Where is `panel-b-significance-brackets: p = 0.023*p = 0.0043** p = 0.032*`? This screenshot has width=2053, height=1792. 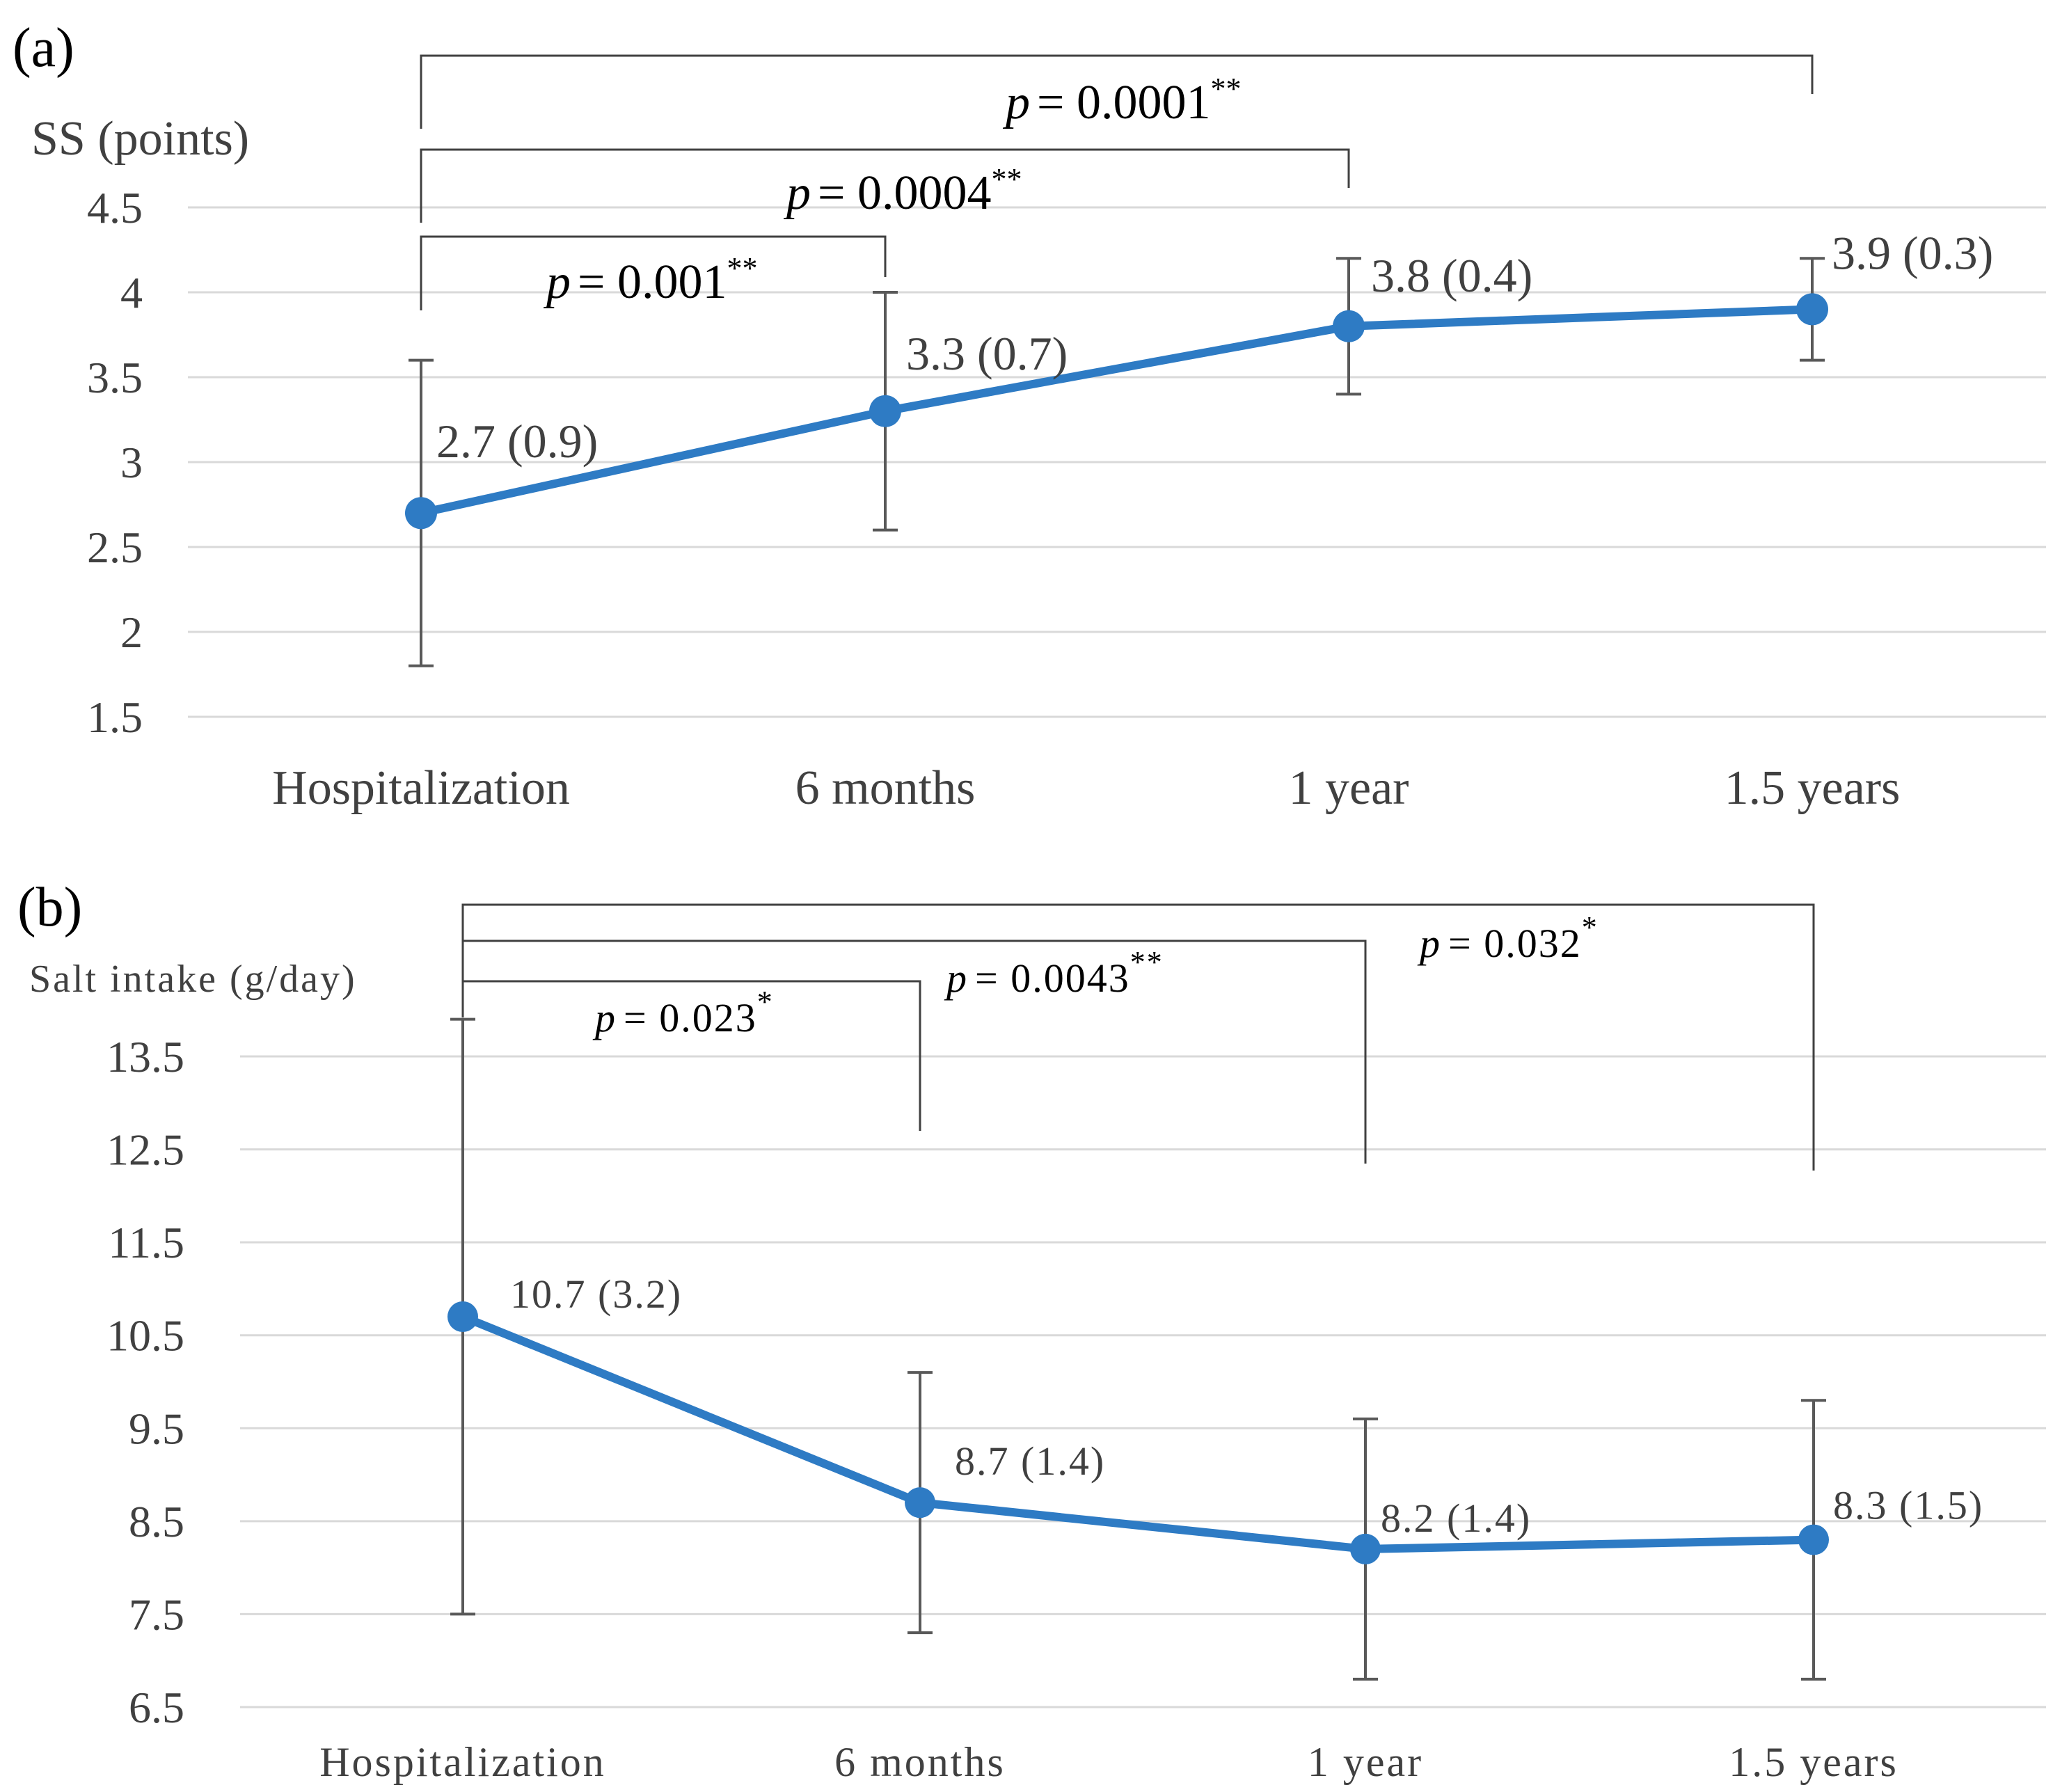 panel-b-significance-brackets: p = 0.023*p = 0.0043** p = 0.032* is located at coordinates (1138, 1037).